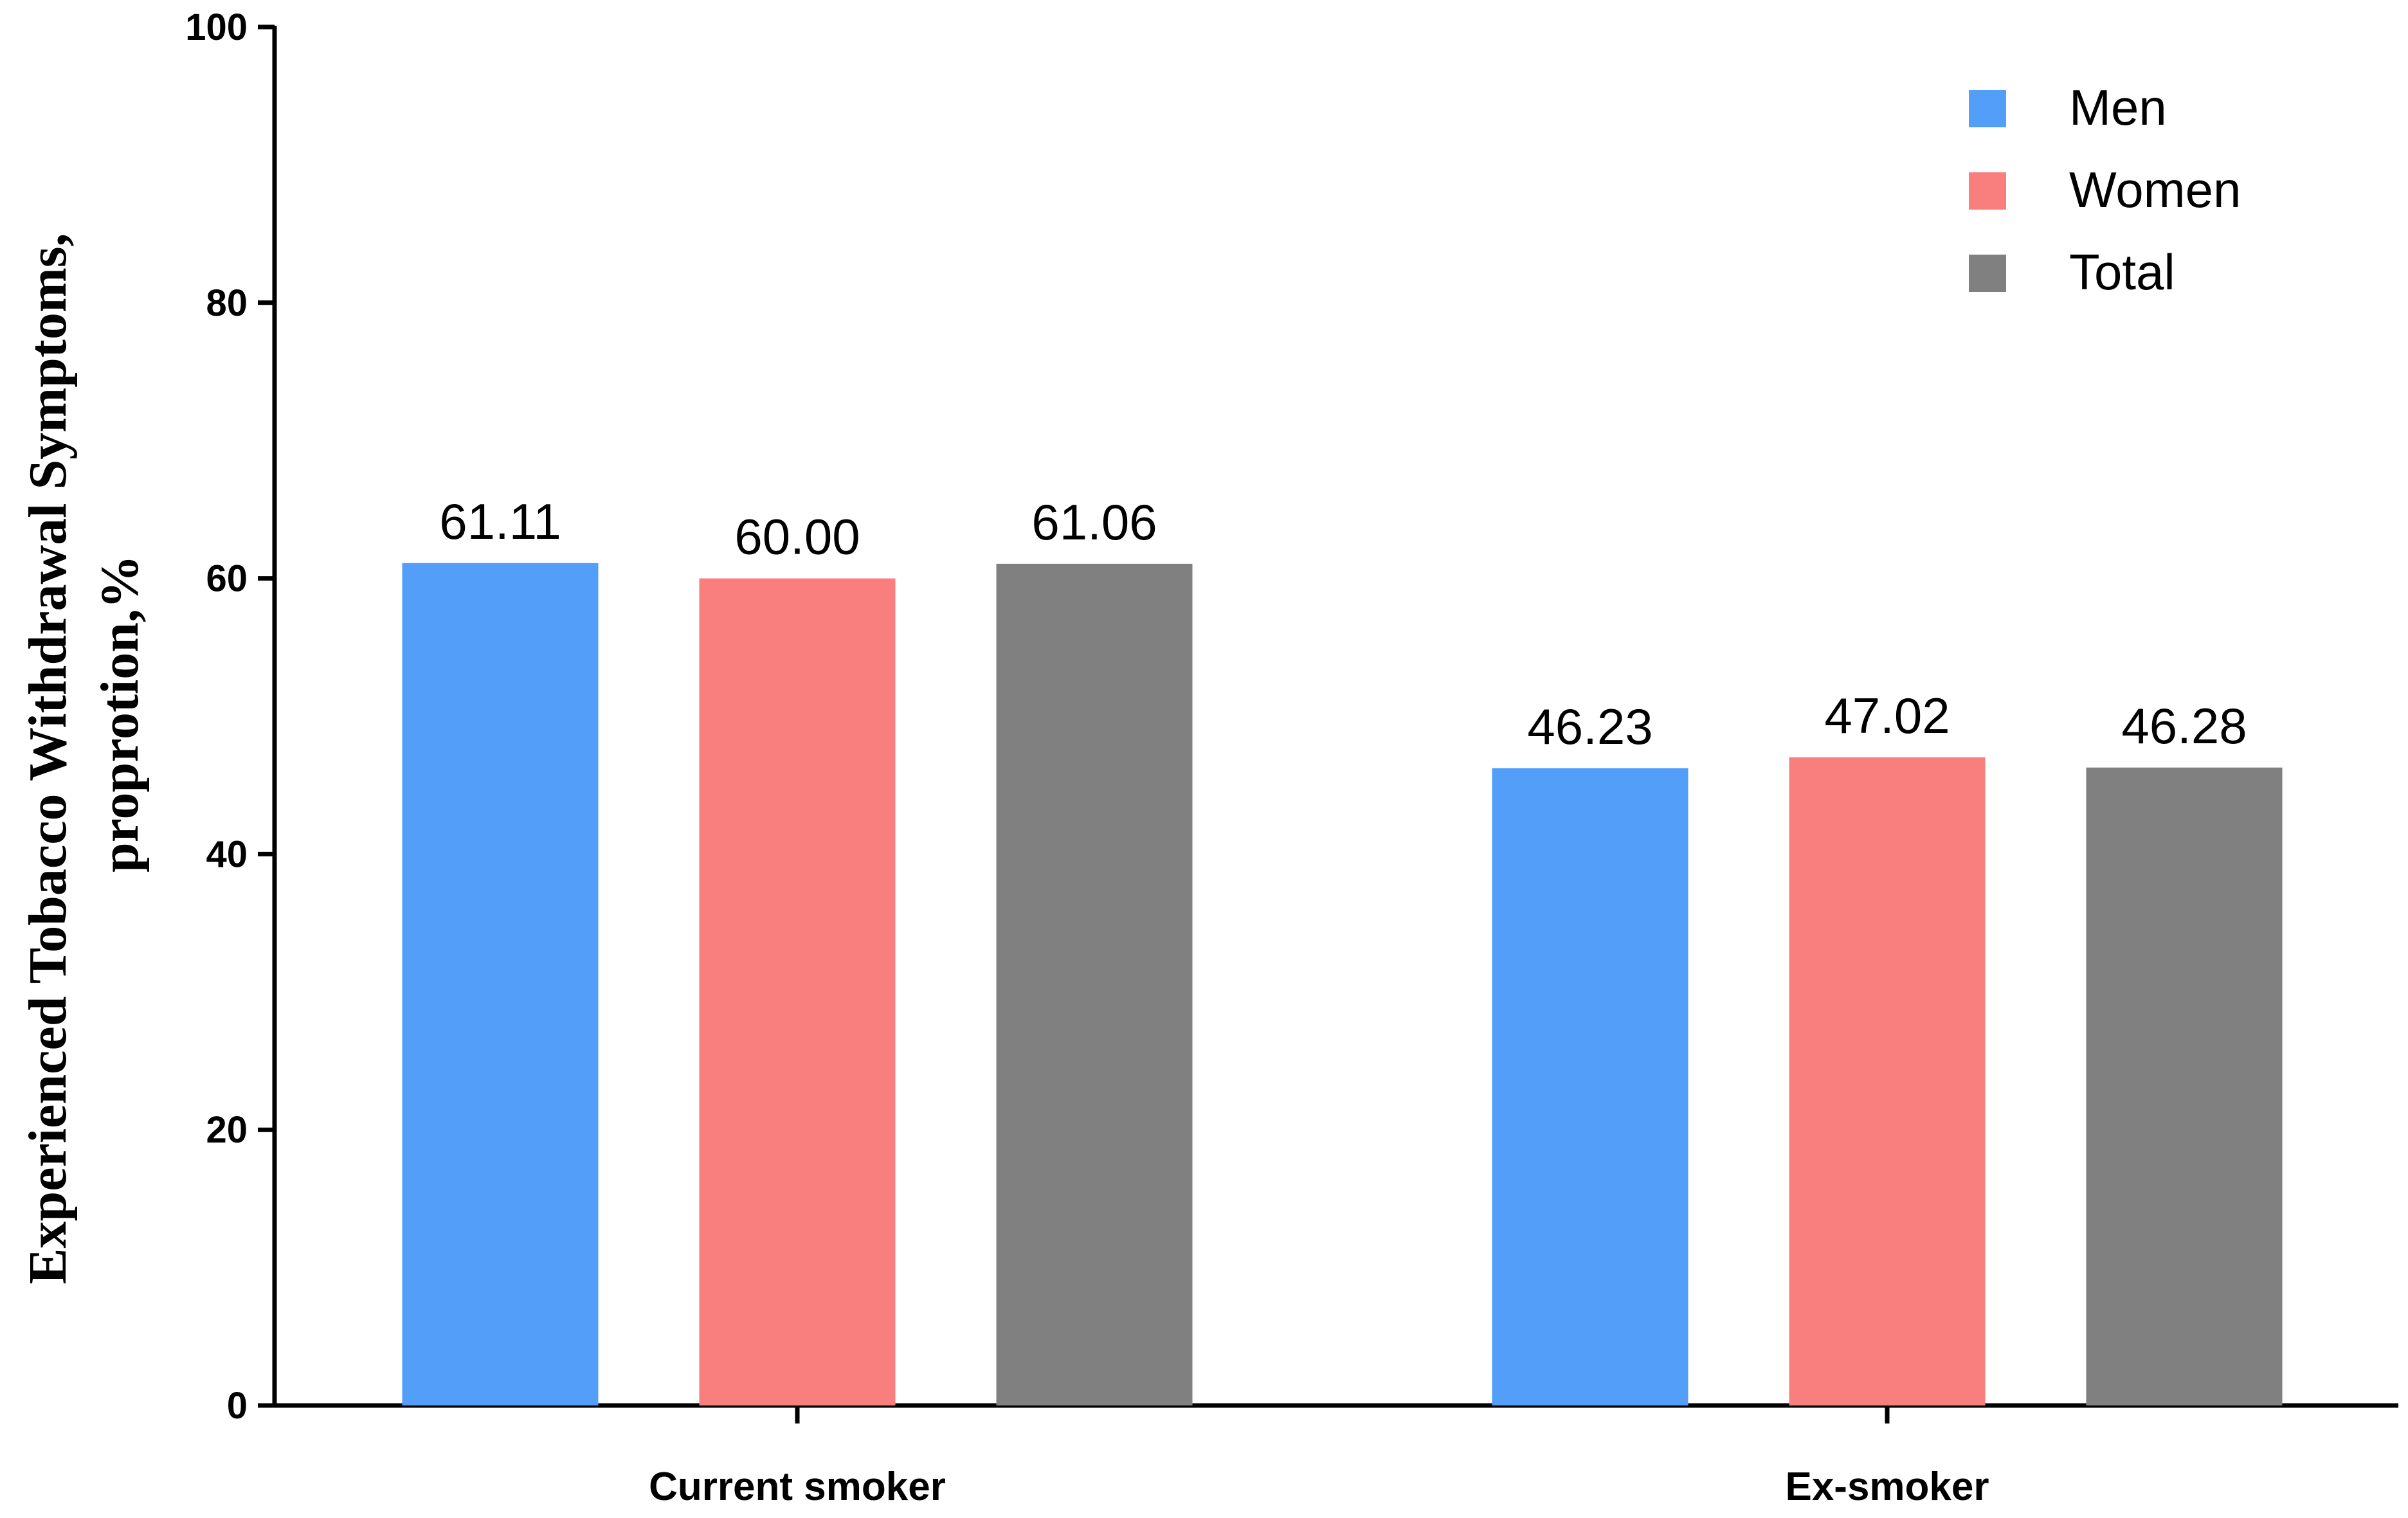  Describe the element at coordinates (2184, 726) in the screenshot. I see `data-label: 46.28` at that location.